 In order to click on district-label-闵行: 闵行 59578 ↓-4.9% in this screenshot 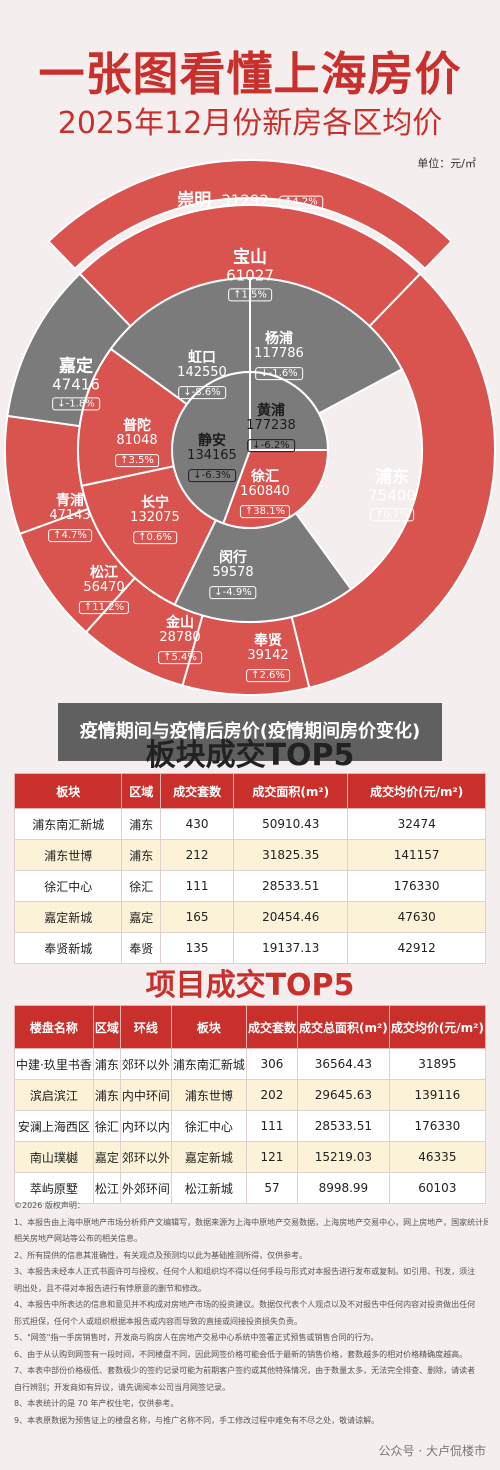, I will do `click(233, 574)`.